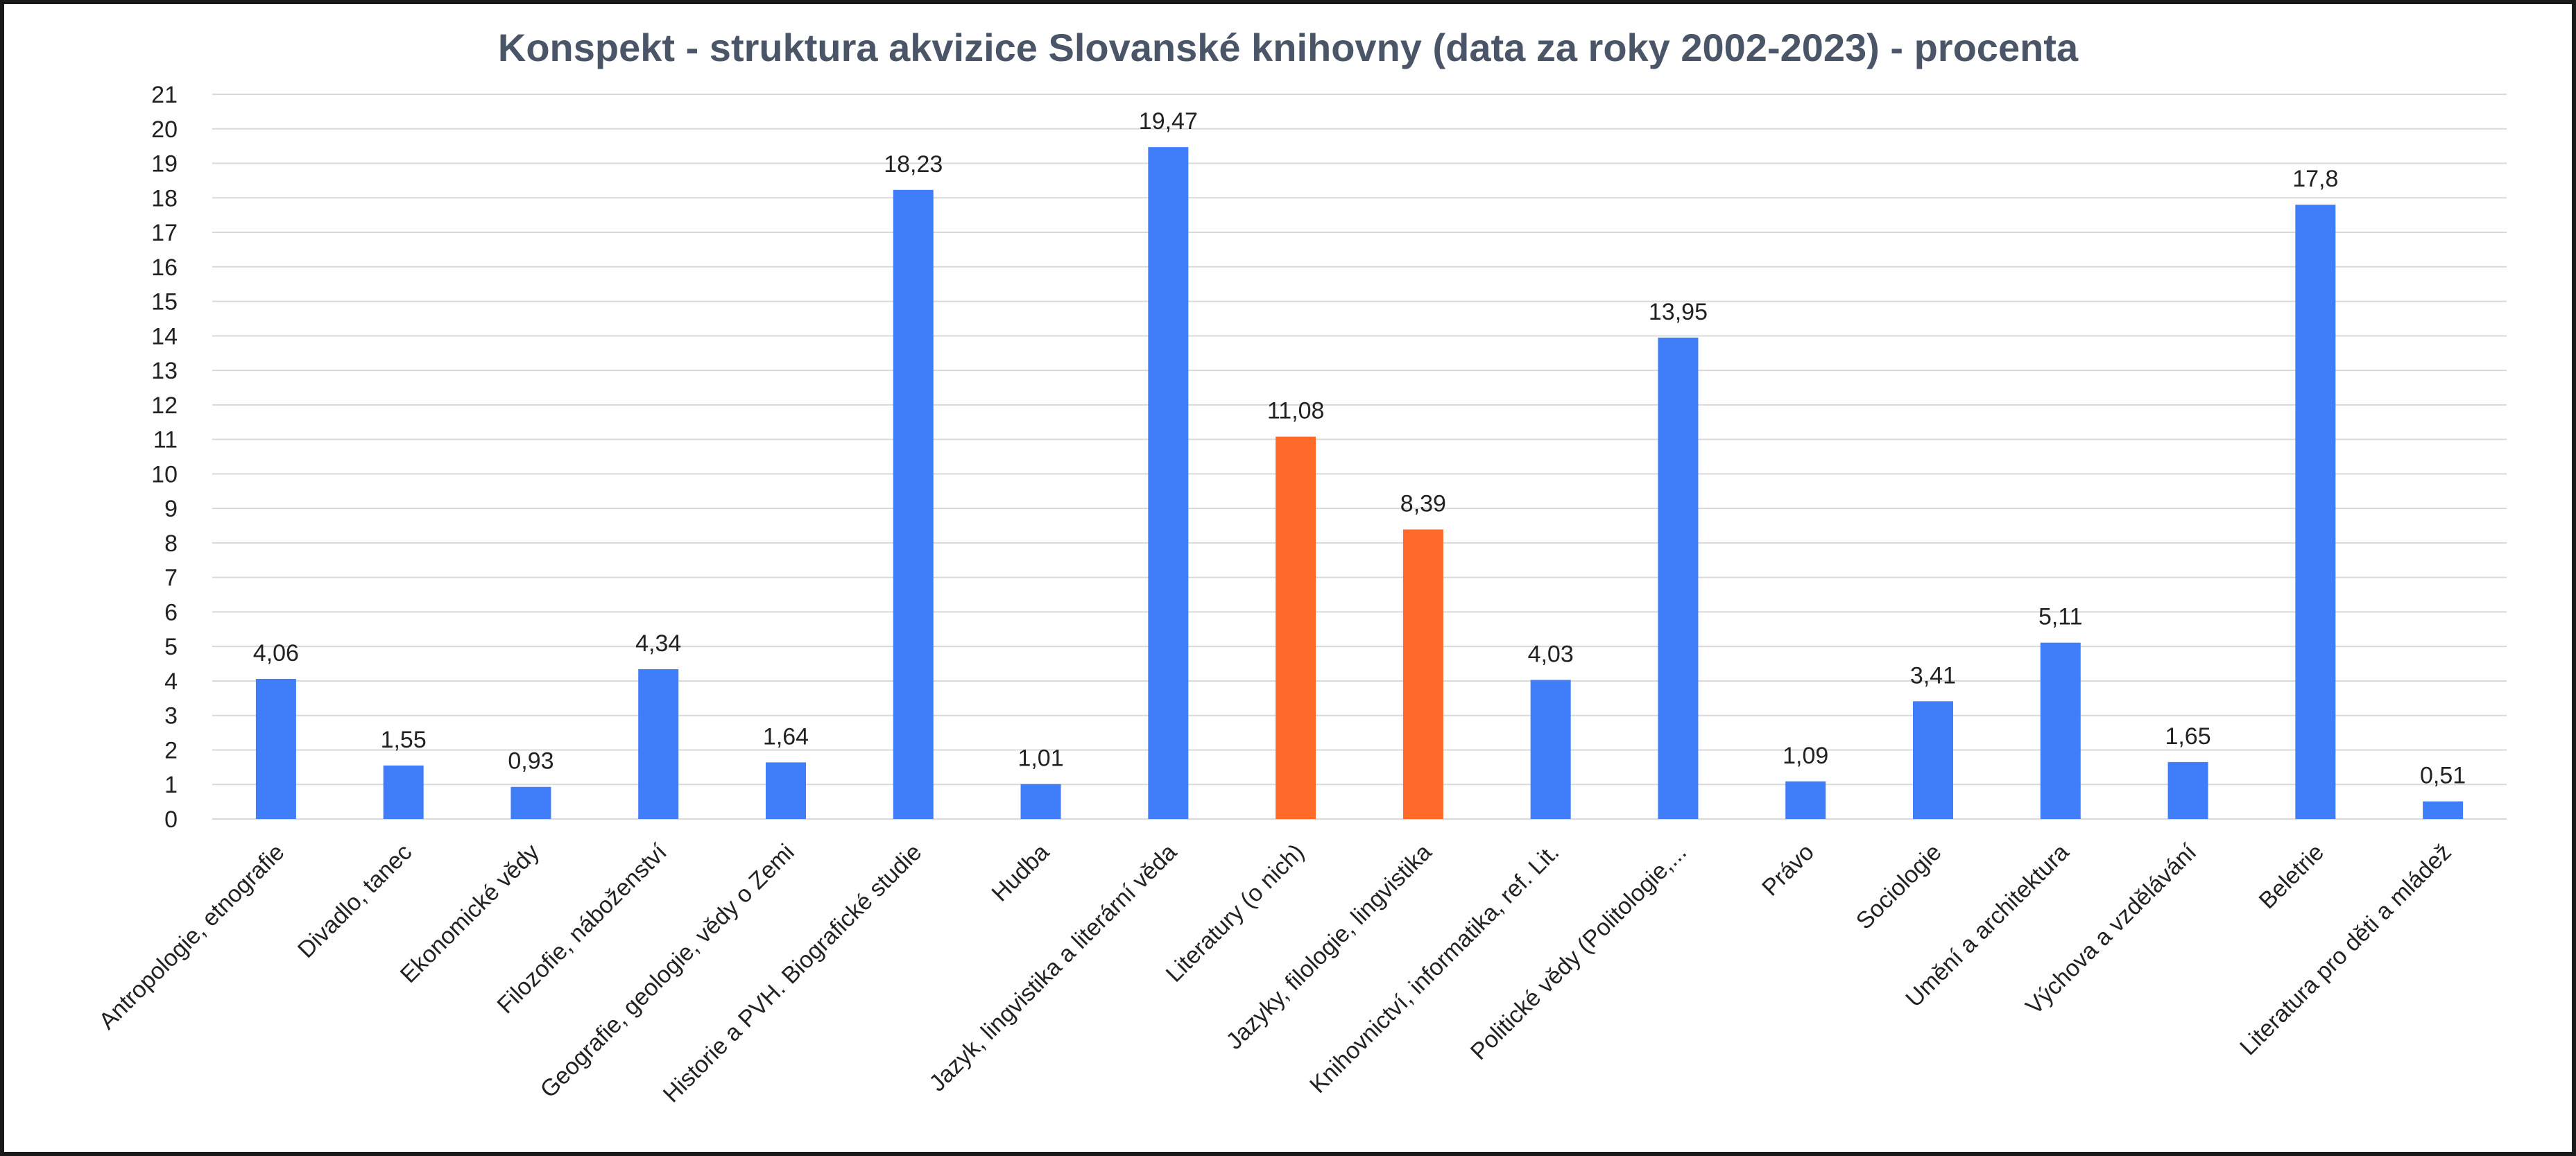 The width and height of the screenshot is (2576, 1156). Describe the element at coordinates (1020, 873) in the screenshot. I see `x-tick-label: Hudba` at that location.